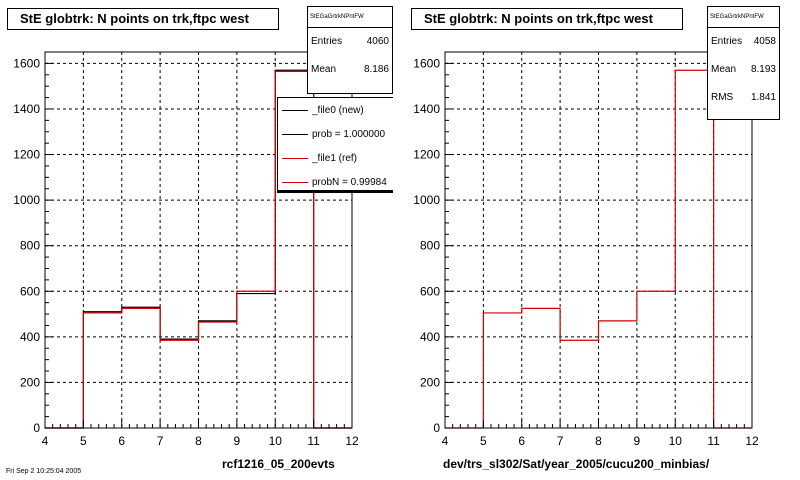 The height and width of the screenshot is (480, 800). Describe the element at coordinates (436, 428) in the screenshot. I see `right-y-tick-label-0: 0` at that location.